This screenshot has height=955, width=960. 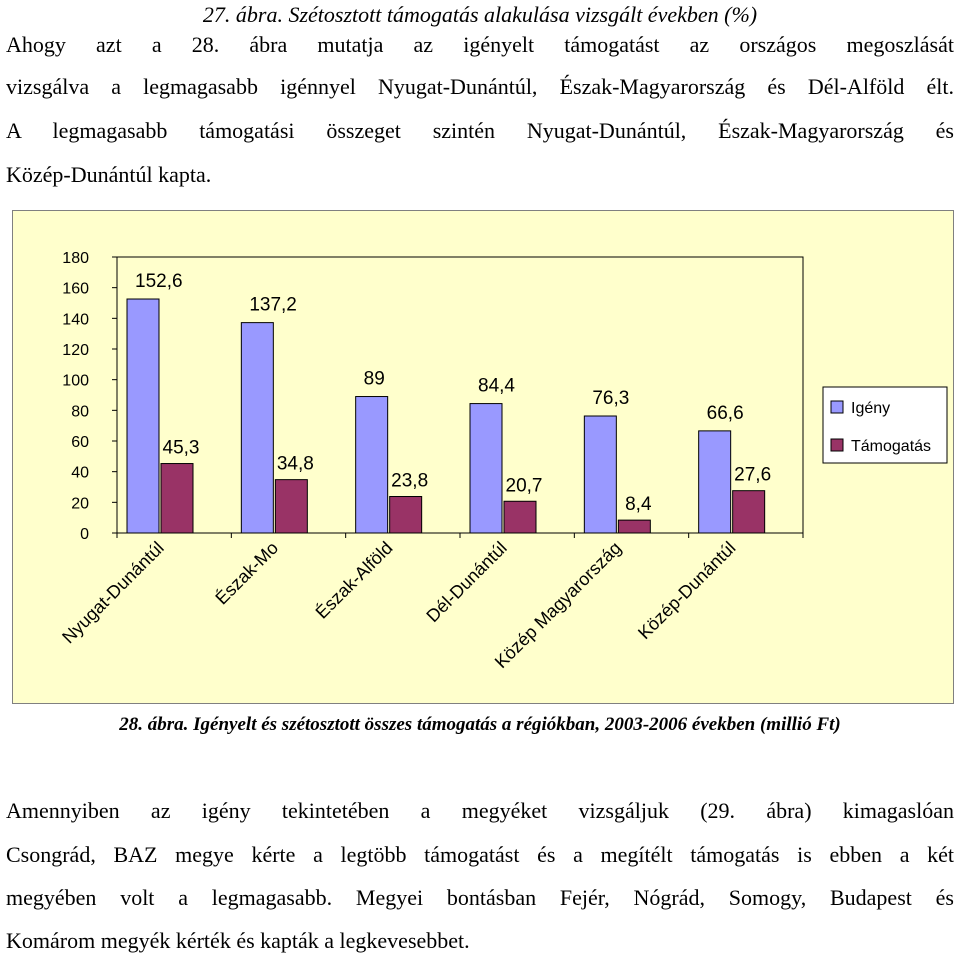 What do you see at coordinates (870, 408) in the screenshot?
I see `legend-label-igeny: Igény` at bounding box center [870, 408].